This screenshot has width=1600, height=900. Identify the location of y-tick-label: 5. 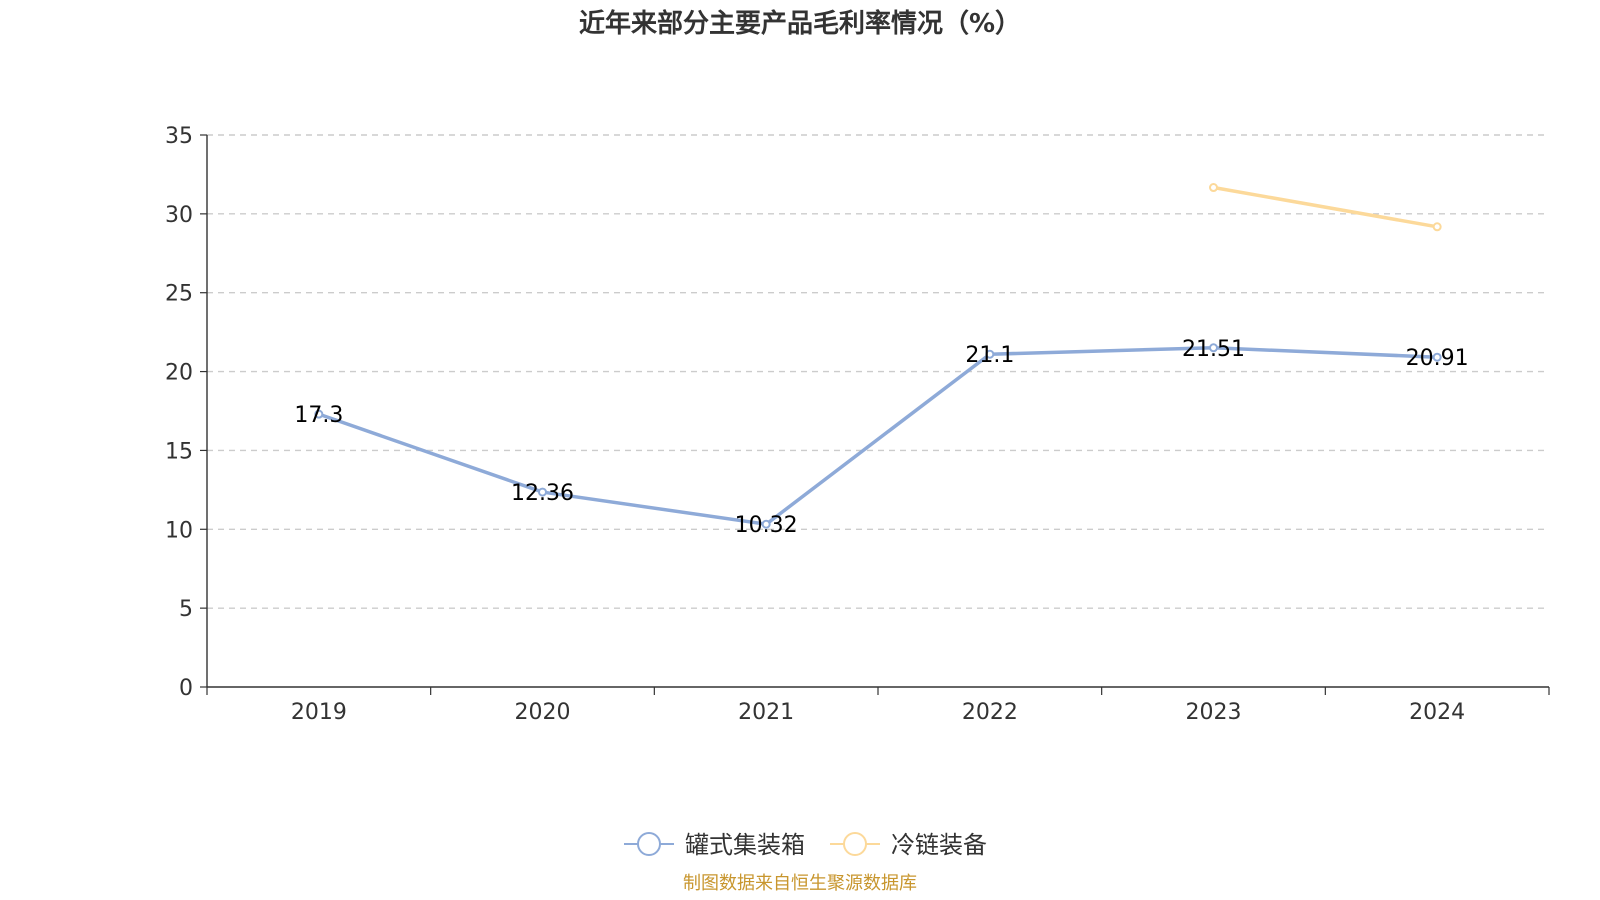
(186, 609).